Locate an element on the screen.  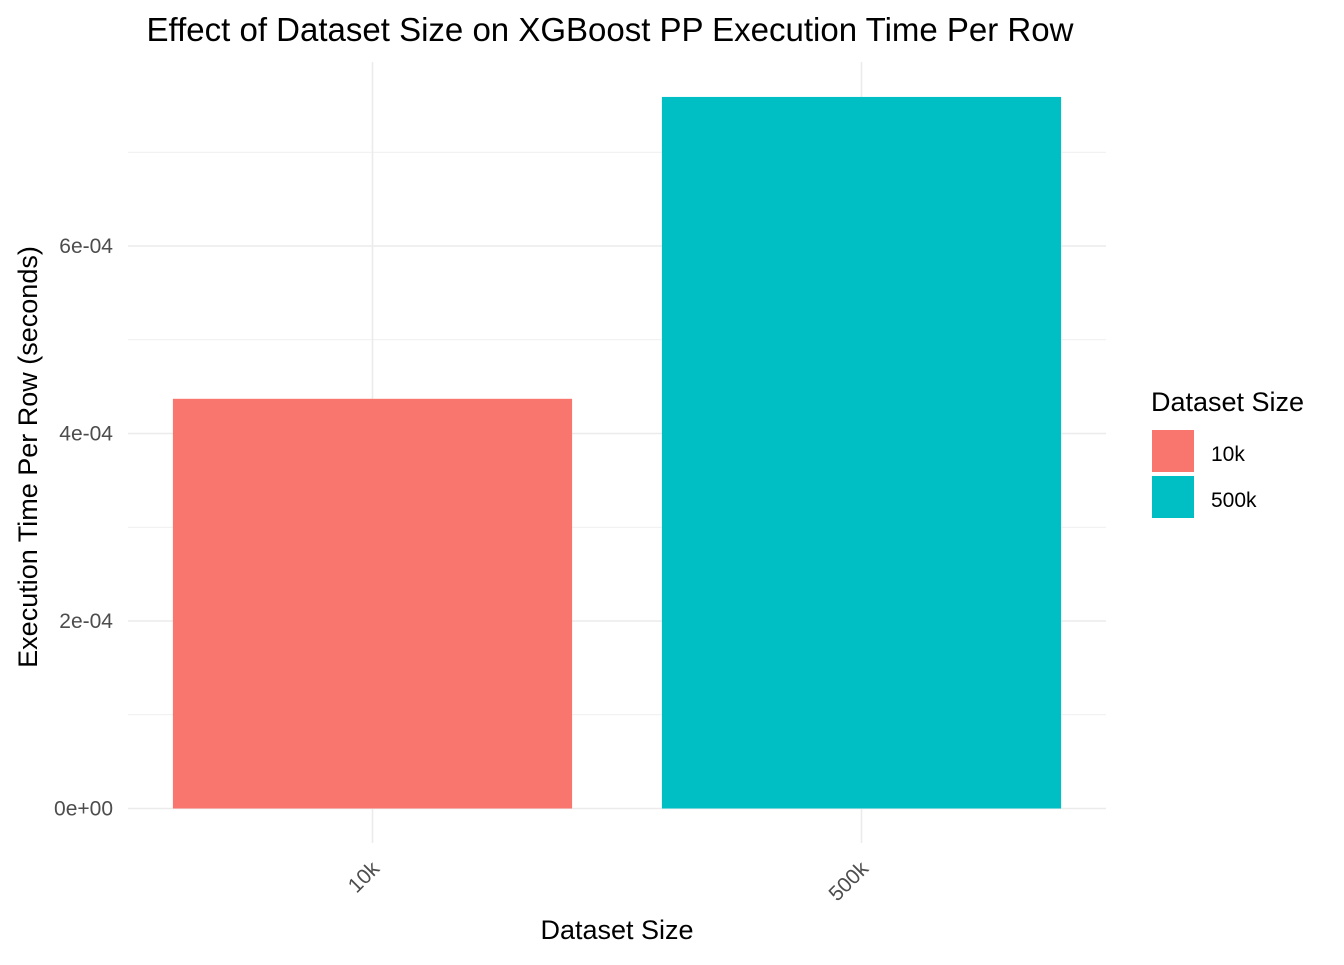
y-tick-label: 2e-04 is located at coordinates (86, 621).